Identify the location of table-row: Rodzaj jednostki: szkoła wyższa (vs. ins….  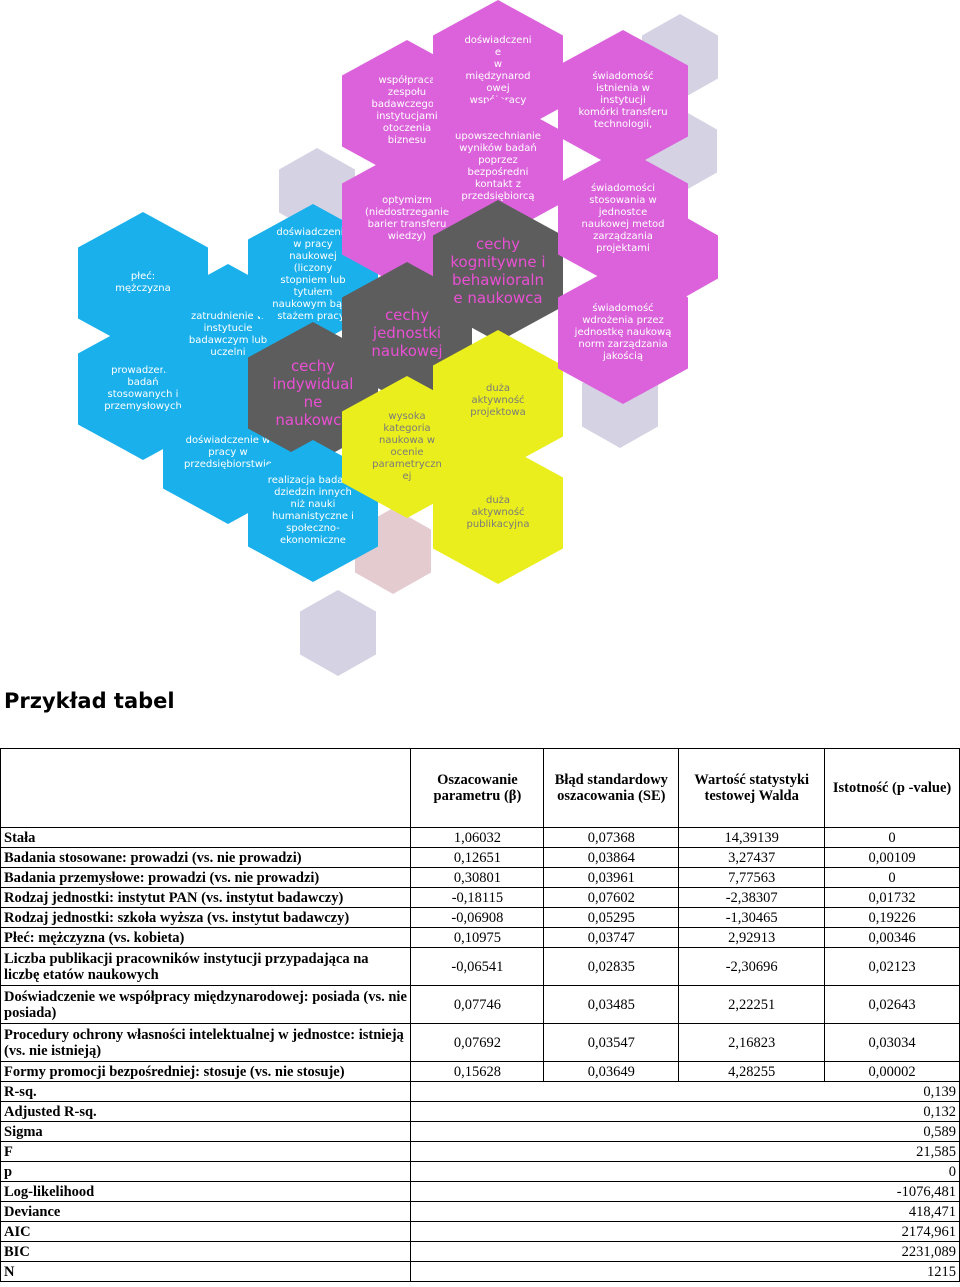
(480, 917).